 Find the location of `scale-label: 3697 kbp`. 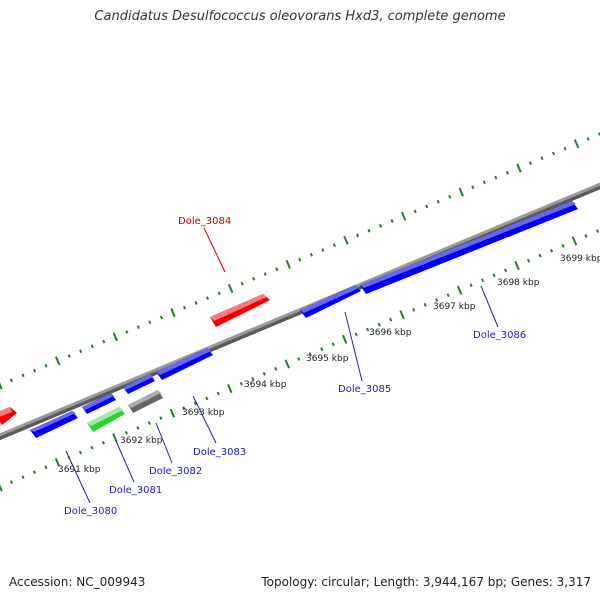

scale-label: 3697 kbp is located at coordinates (454, 307).